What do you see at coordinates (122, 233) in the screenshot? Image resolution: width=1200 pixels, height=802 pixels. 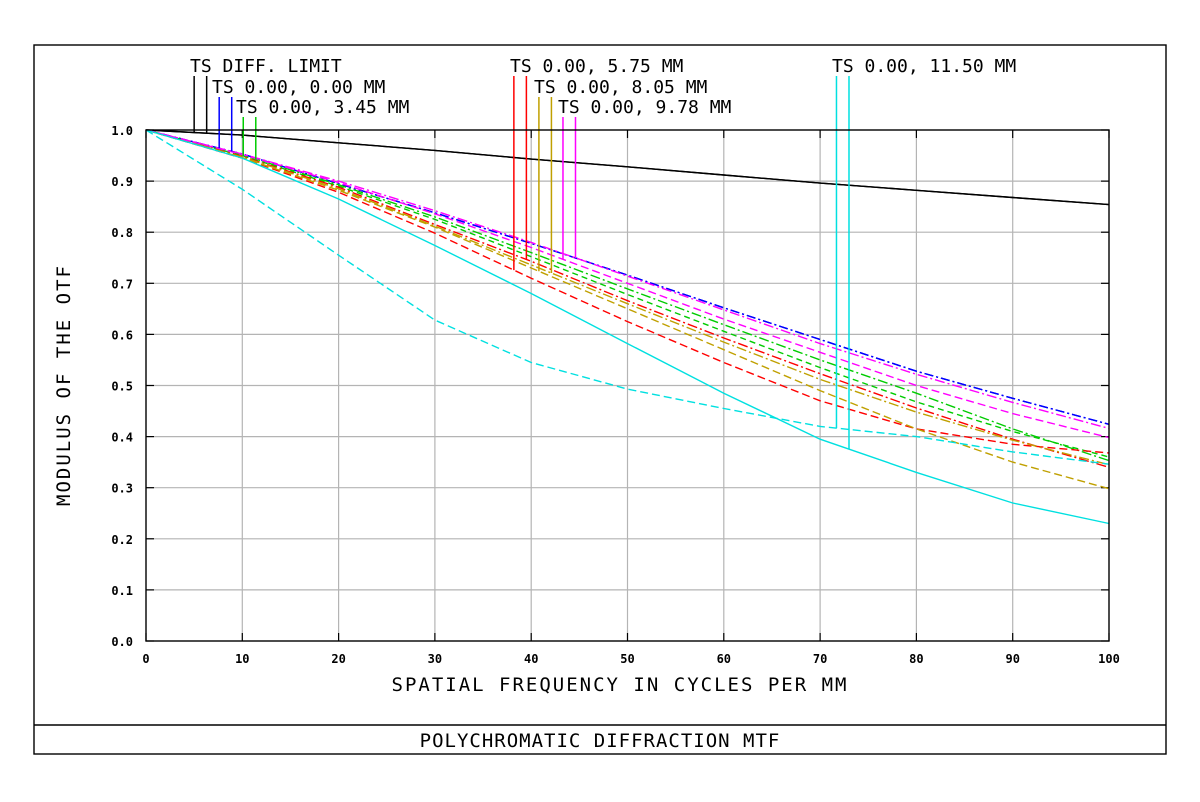 I see `y-tick-label: 0.8` at bounding box center [122, 233].